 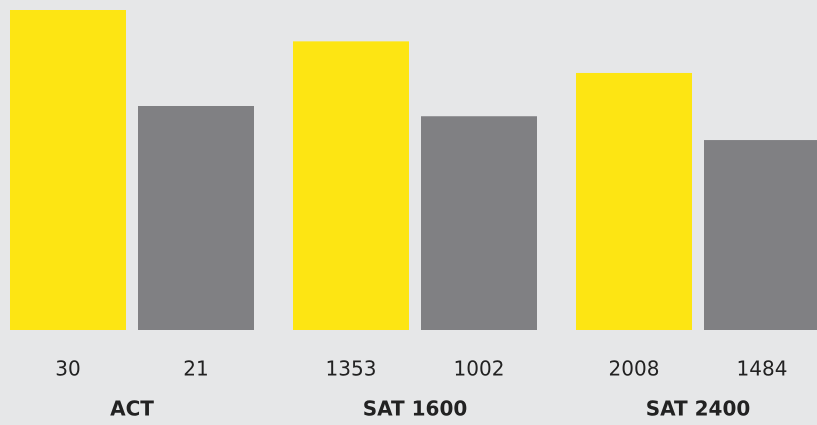 I want to click on value-label: 1484, so click(x=762, y=369).